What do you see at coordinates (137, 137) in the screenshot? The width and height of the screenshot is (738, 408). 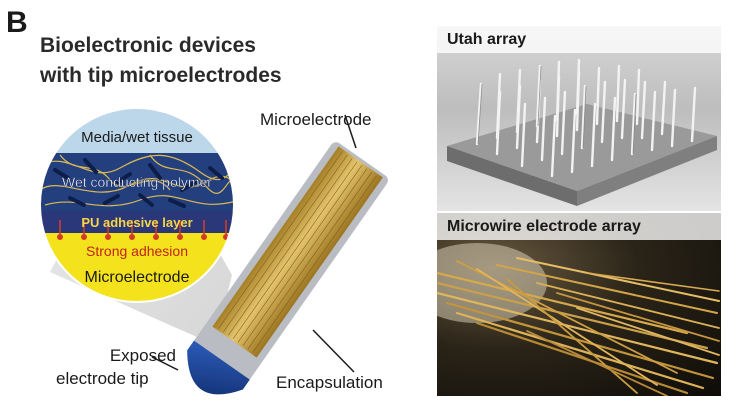 I see `media-label: Media/wet tissue` at bounding box center [137, 137].